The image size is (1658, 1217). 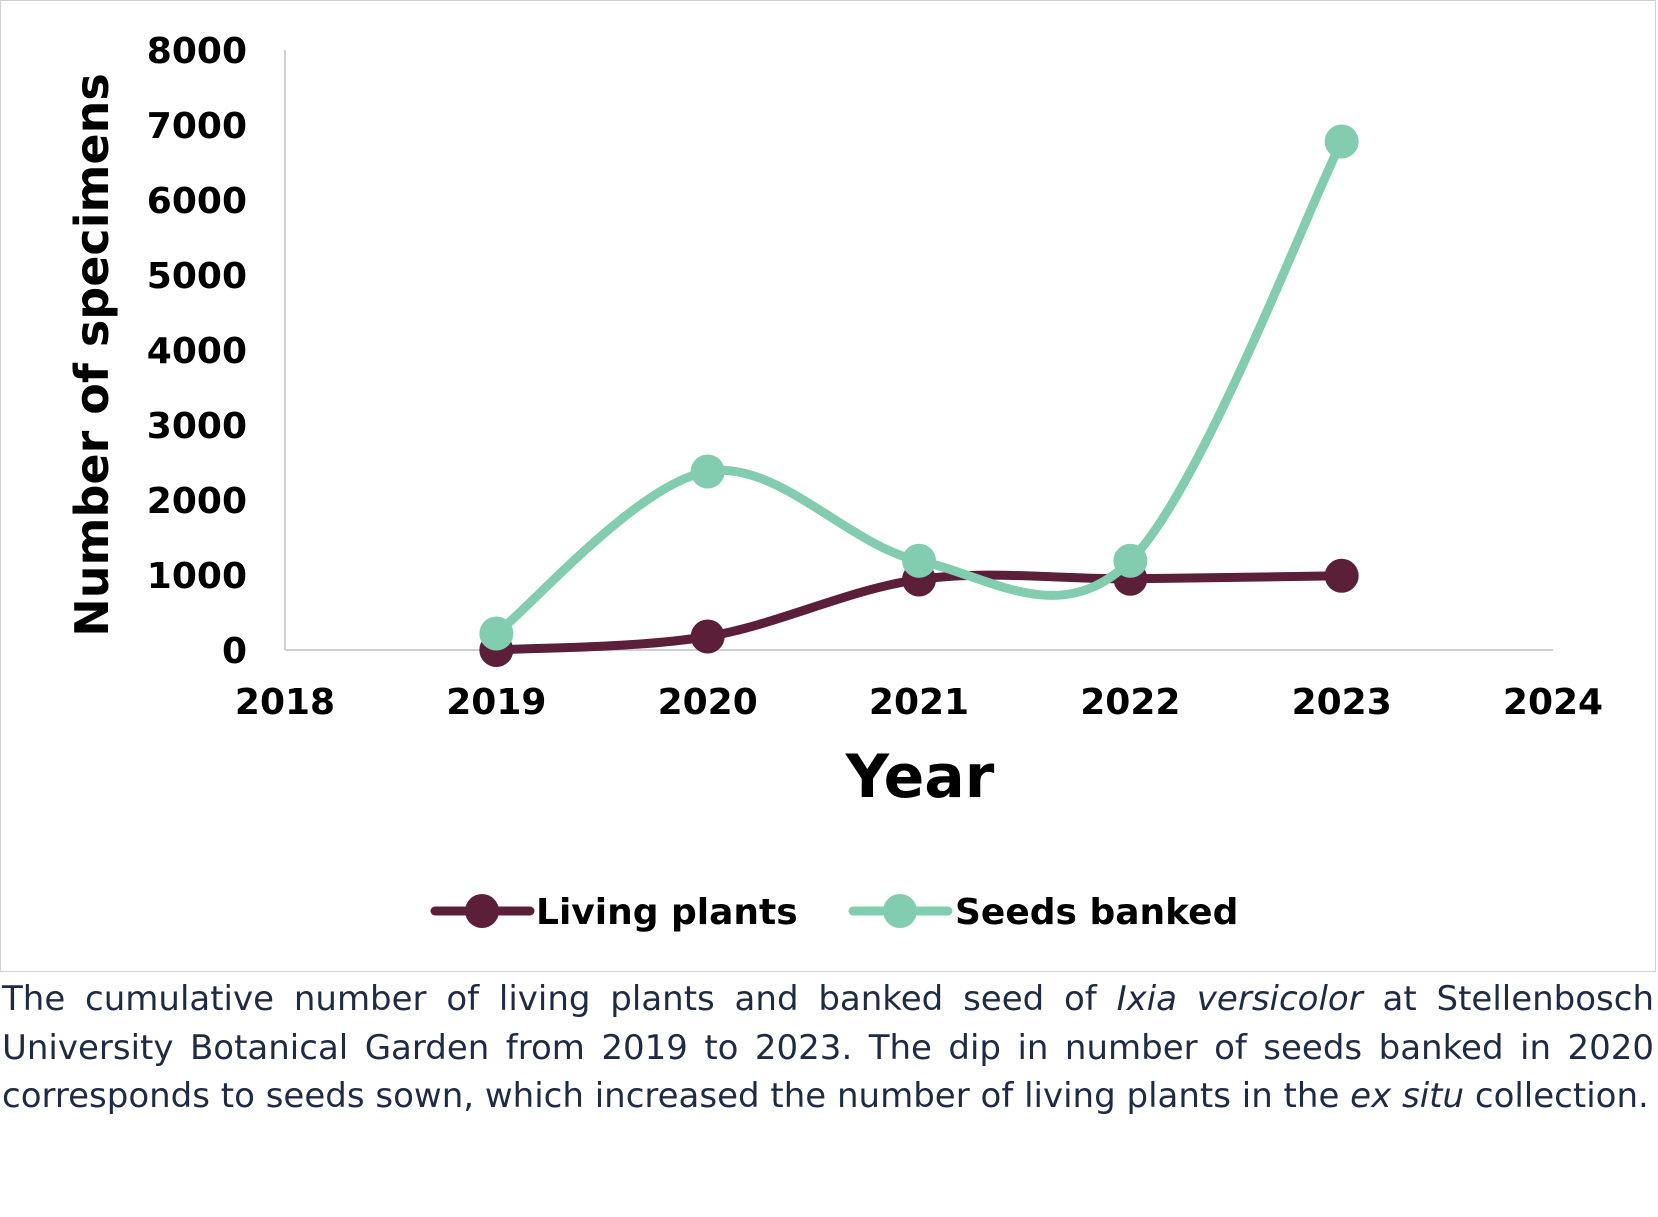 What do you see at coordinates (197, 426) in the screenshot?
I see `y-tick-label: 3000` at bounding box center [197, 426].